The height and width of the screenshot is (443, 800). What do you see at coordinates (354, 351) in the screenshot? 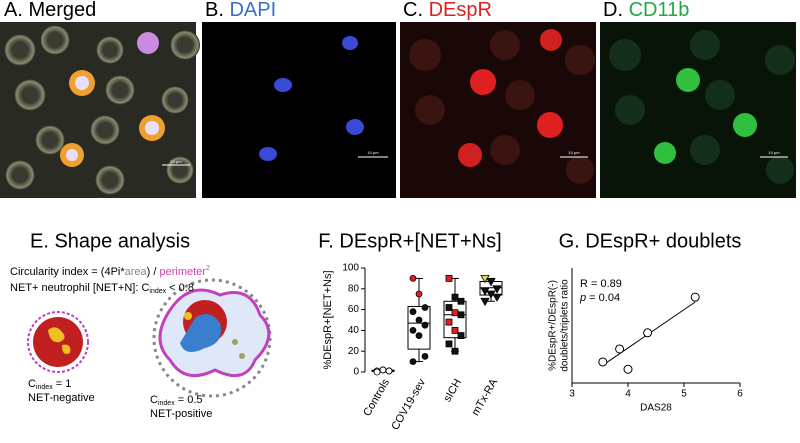
I see `y-tick-label: 20` at bounding box center [354, 351].